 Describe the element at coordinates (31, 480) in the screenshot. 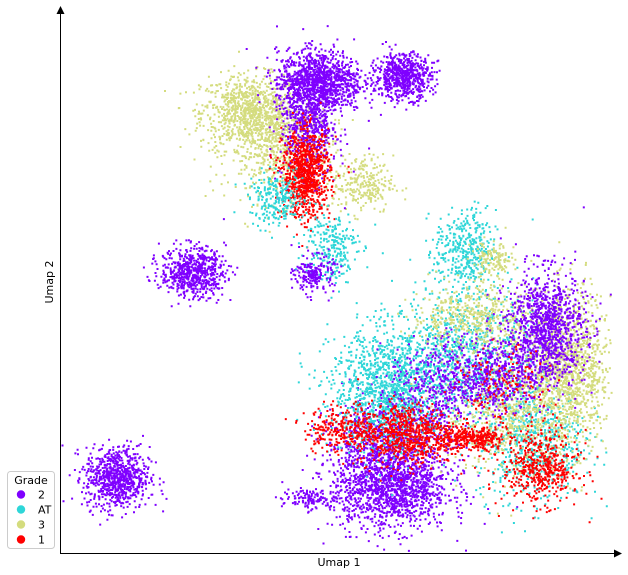

I see `legend-title: Grade` at that location.